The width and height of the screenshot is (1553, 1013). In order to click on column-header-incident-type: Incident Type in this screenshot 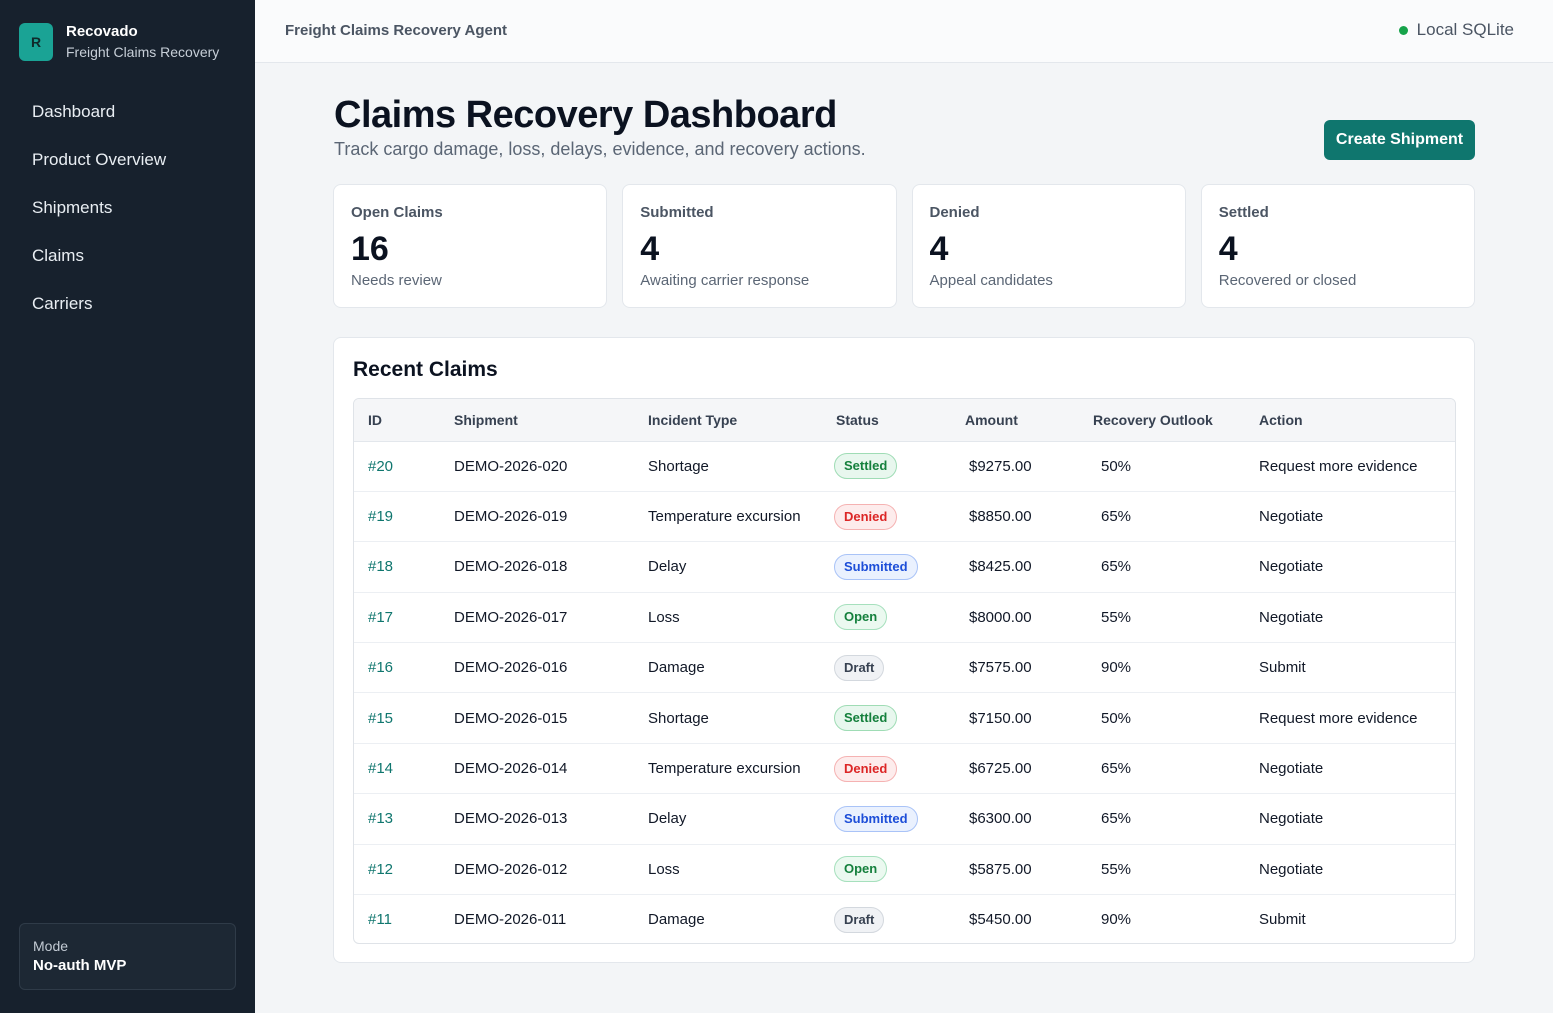, I will do `click(728, 420)`.